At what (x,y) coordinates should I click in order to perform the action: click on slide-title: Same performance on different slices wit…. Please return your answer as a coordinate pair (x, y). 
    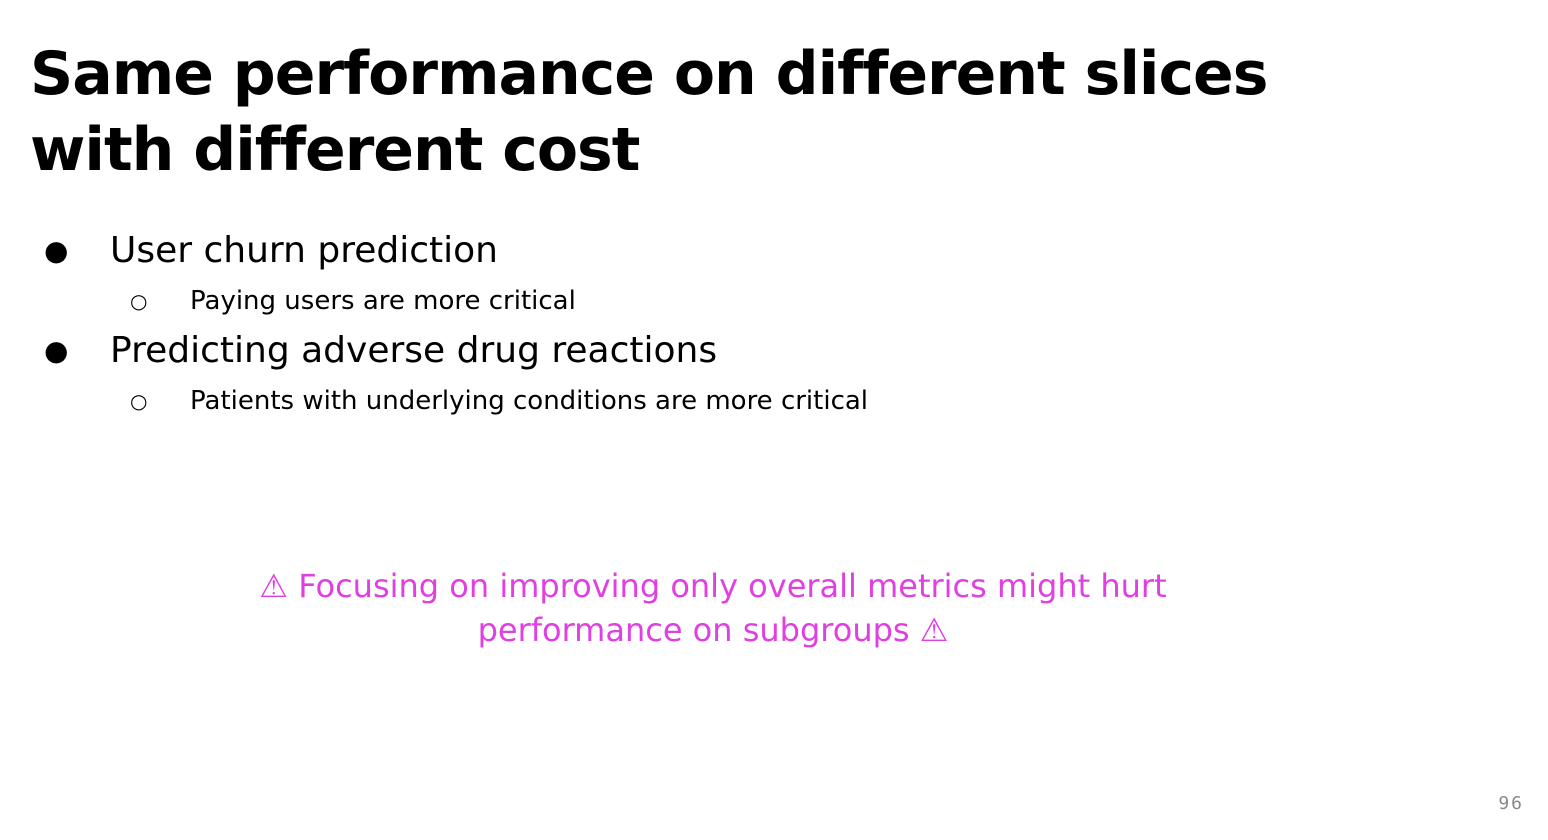
    Looking at the image, I should click on (649, 112).